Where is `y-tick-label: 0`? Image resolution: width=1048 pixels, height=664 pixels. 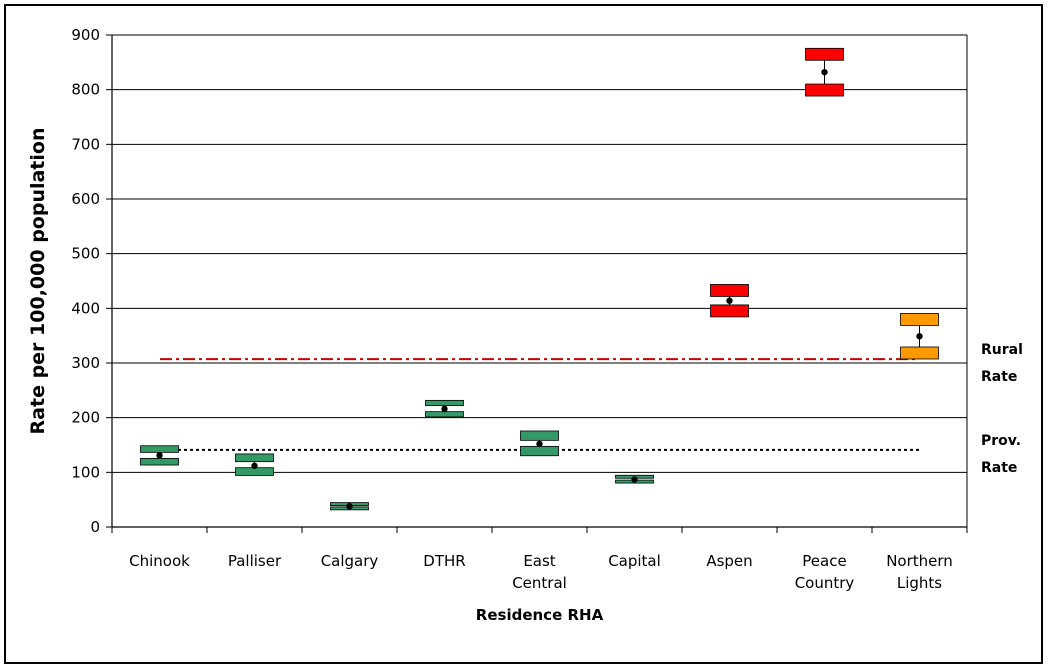
y-tick-label: 0 is located at coordinates (95, 527).